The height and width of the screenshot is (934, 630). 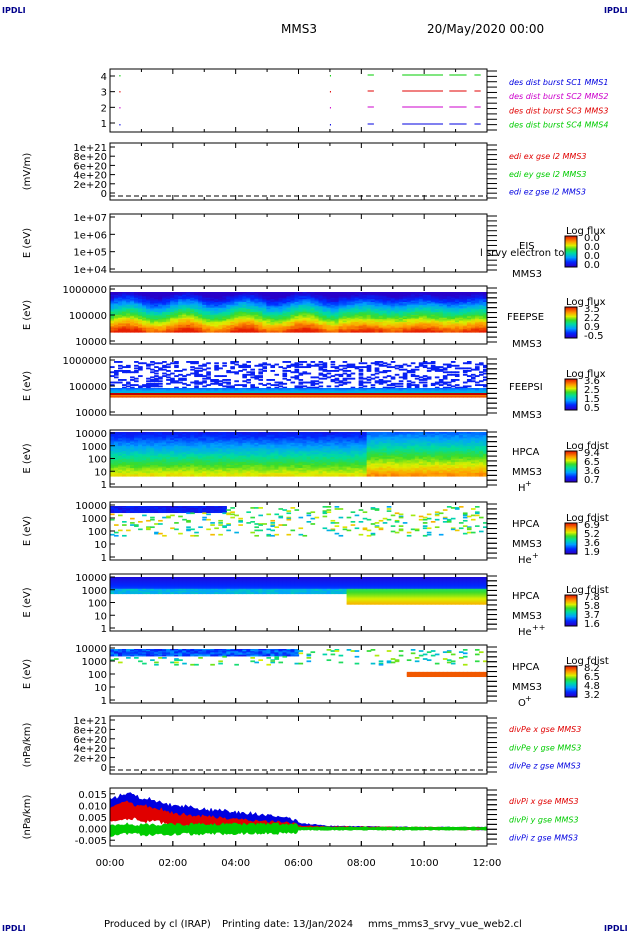 What do you see at coordinates (527, 274) in the screenshot?
I see `species-label-2: MMS3` at bounding box center [527, 274].